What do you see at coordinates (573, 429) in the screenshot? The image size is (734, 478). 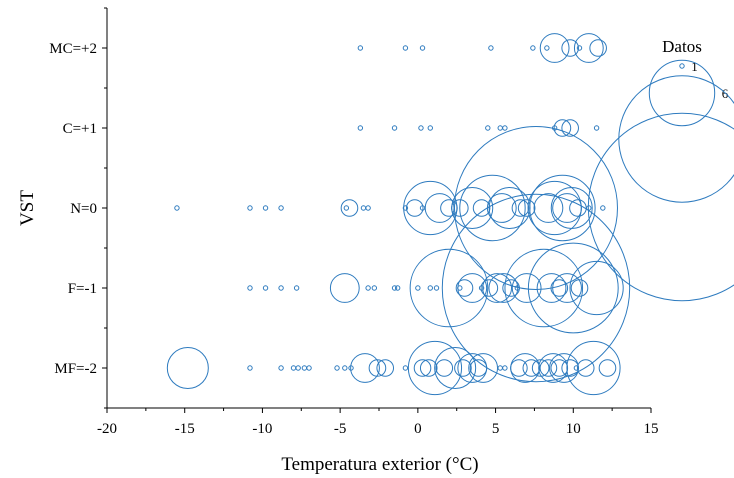 I see `x-tick-label: 10` at bounding box center [573, 429].